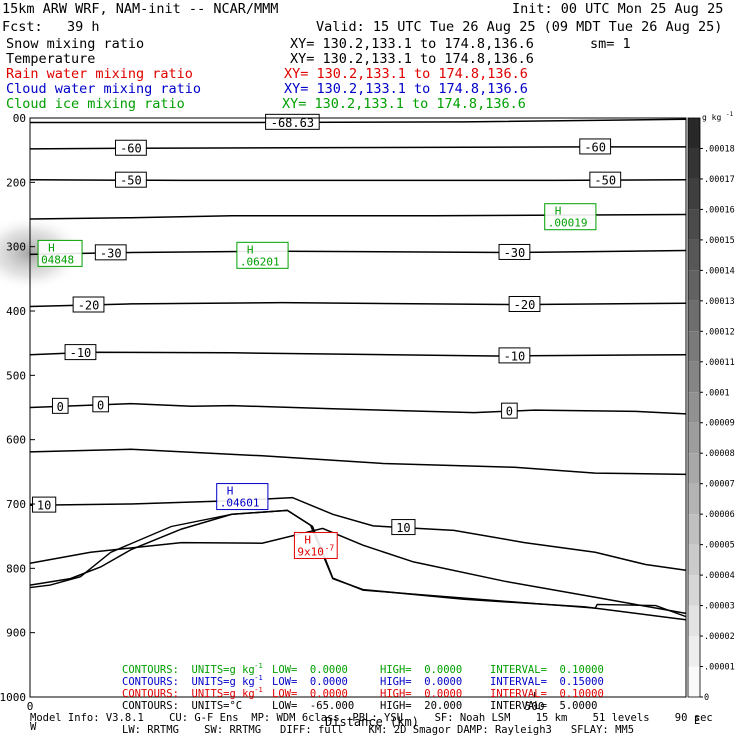 This screenshot has height=740, width=740. Describe the element at coordinates (95, 104) in the screenshot. I see `field-name-cloud-ice: Cloud ice mixing ratio` at that location.